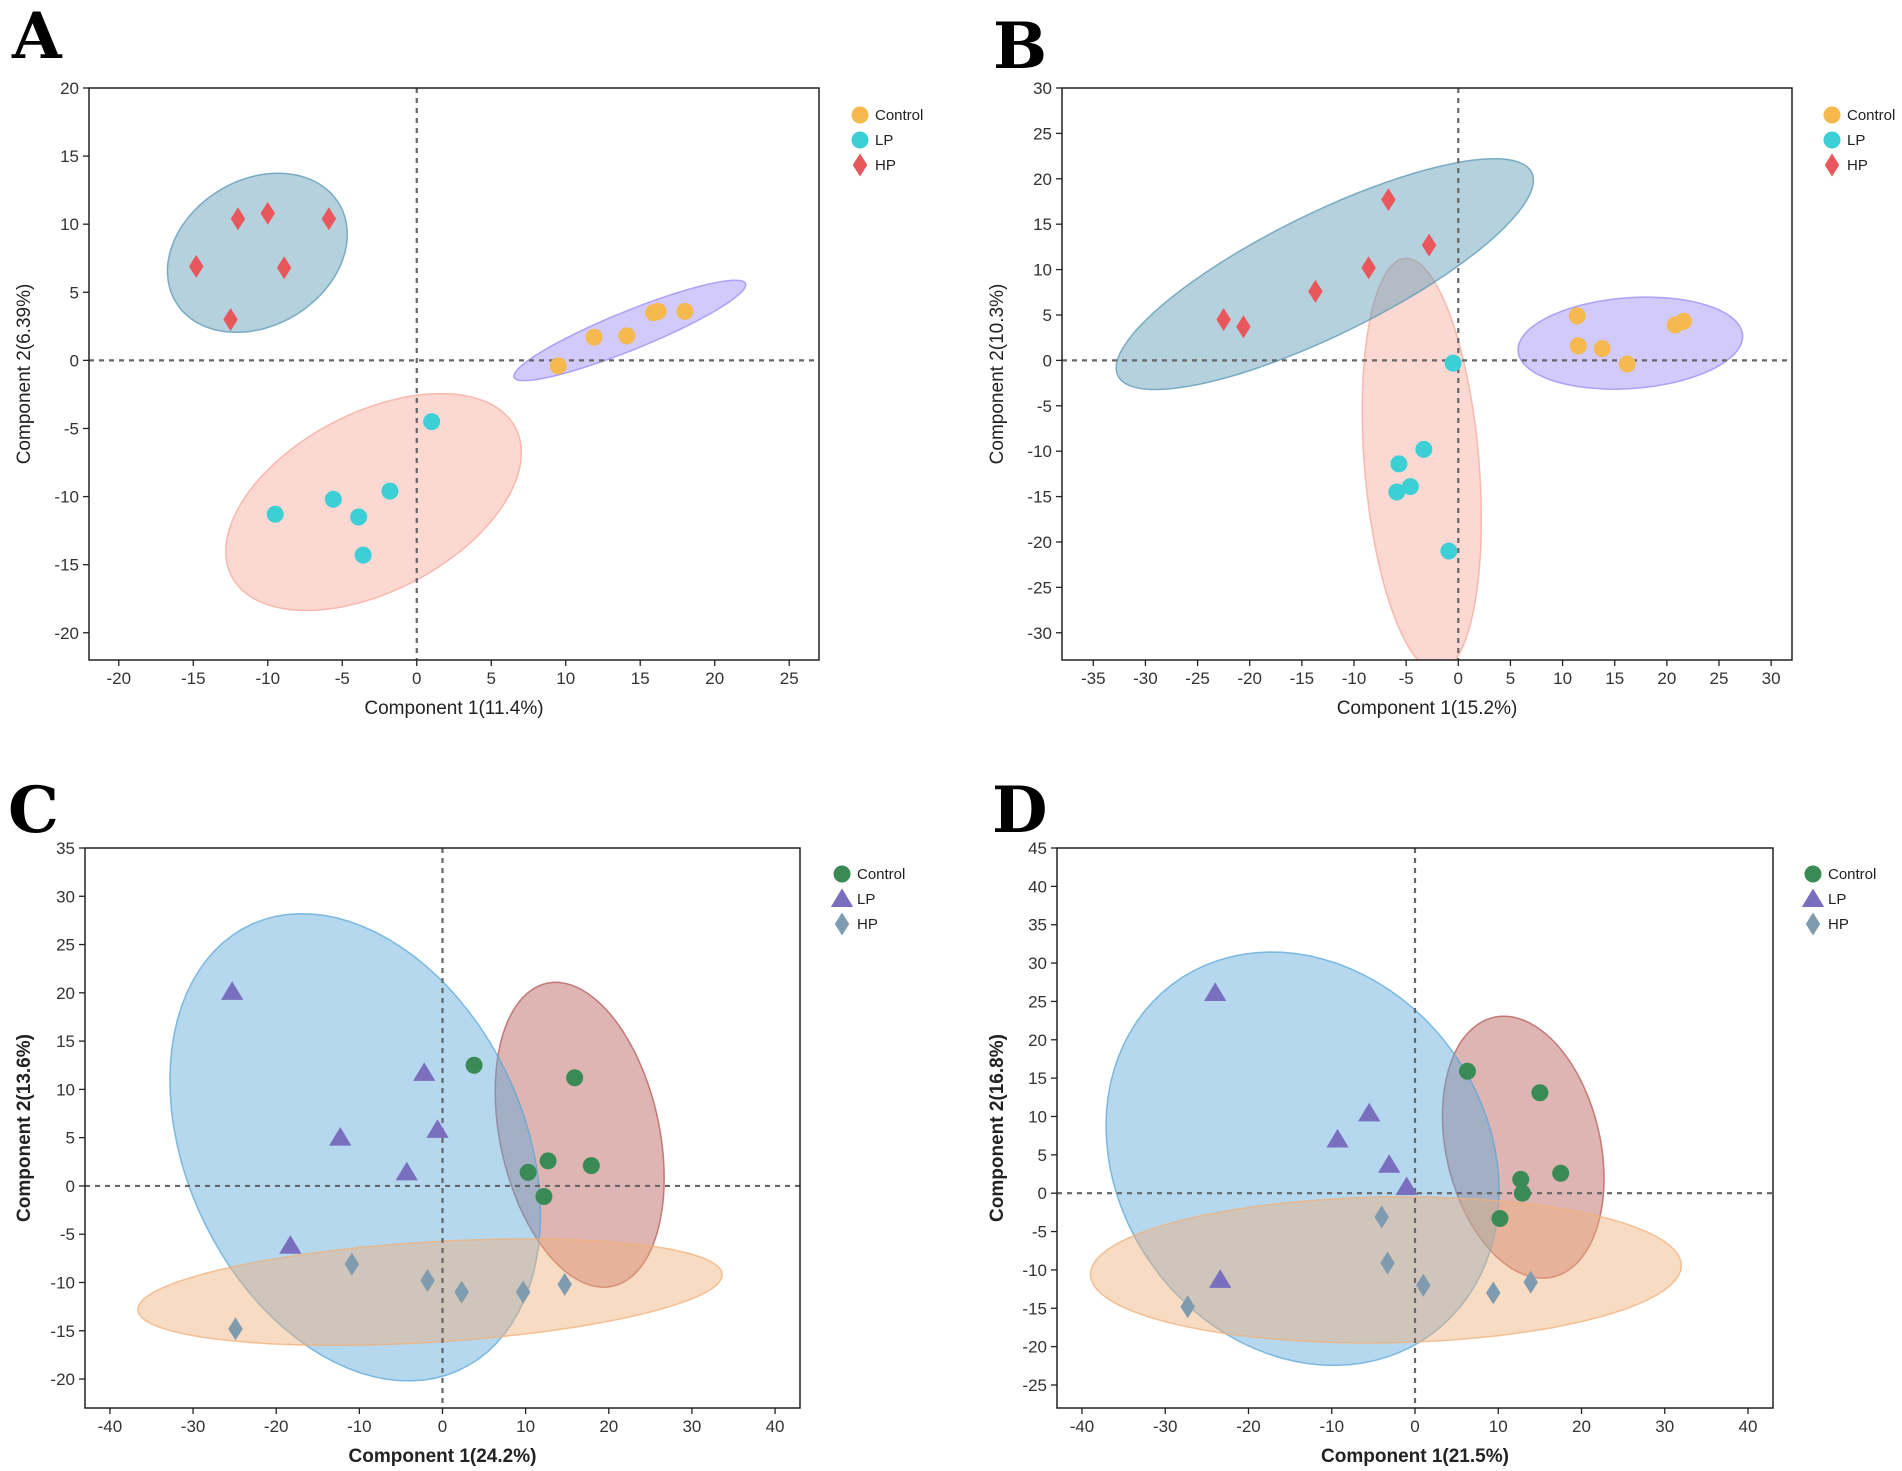 The width and height of the screenshot is (1902, 1471). What do you see at coordinates (71, 428) in the screenshot?
I see `y-tick-label: -5` at bounding box center [71, 428].